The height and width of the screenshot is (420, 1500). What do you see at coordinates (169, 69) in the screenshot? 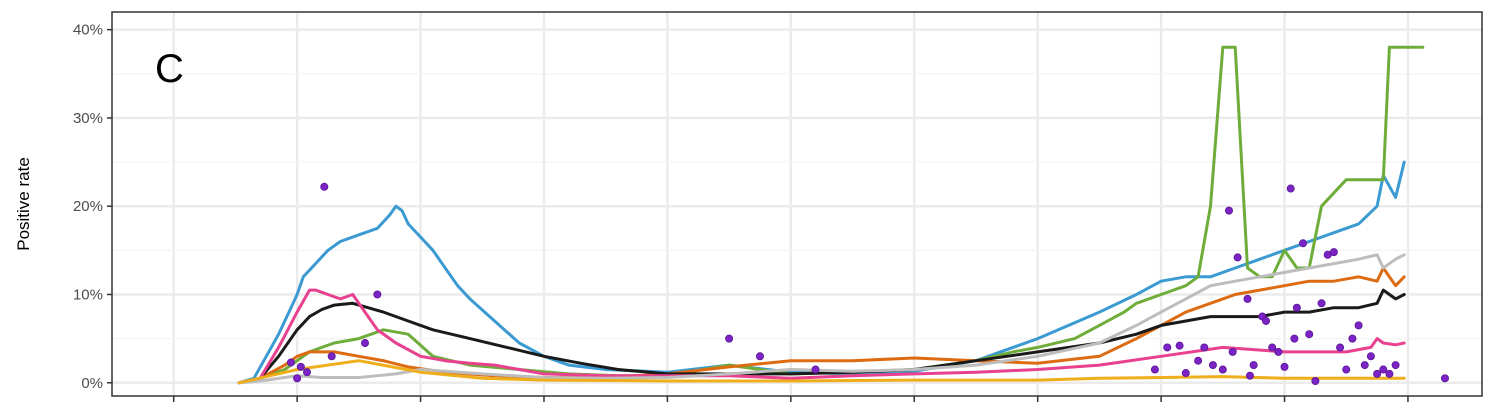
I see `panel-label: C` at bounding box center [169, 69].